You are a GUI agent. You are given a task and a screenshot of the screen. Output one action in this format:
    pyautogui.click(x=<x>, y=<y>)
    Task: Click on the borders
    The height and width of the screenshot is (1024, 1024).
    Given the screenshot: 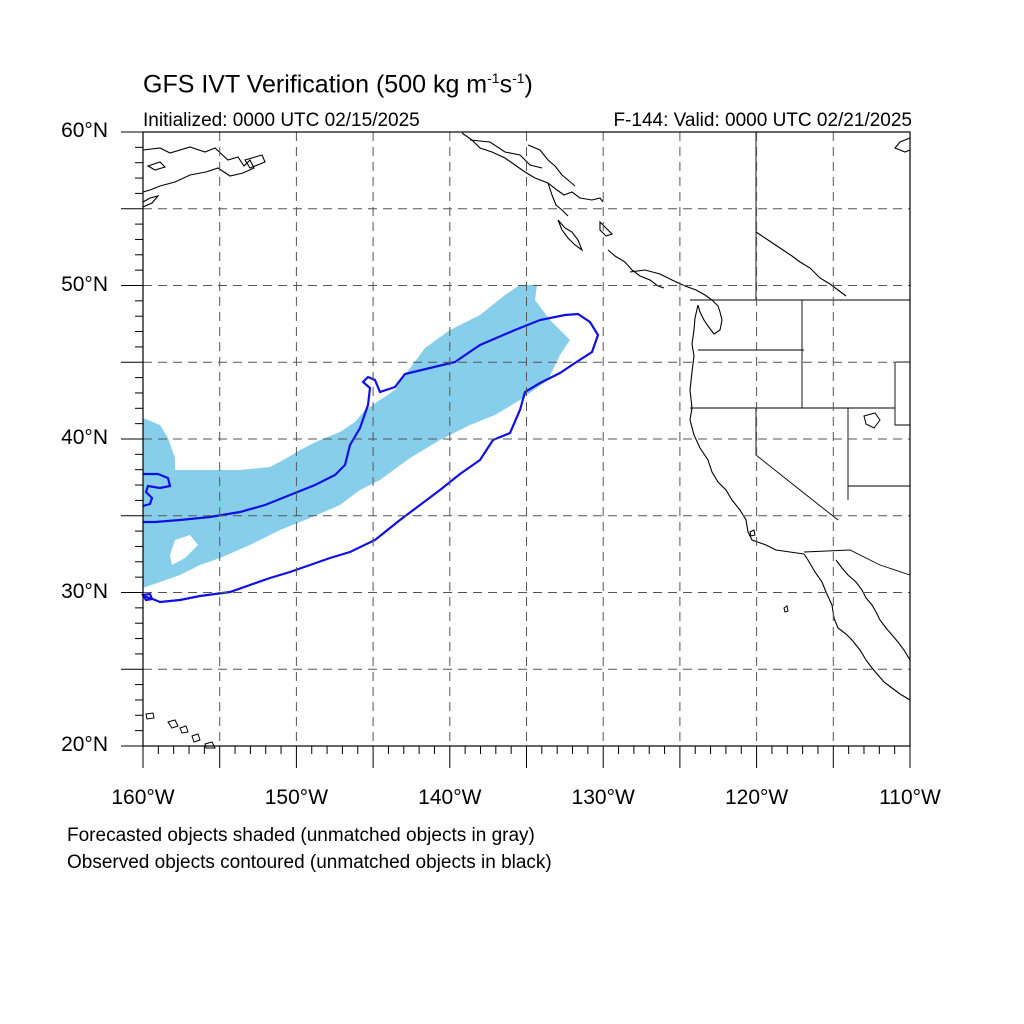 What is the action you would take?
    pyautogui.click(x=800, y=354)
    